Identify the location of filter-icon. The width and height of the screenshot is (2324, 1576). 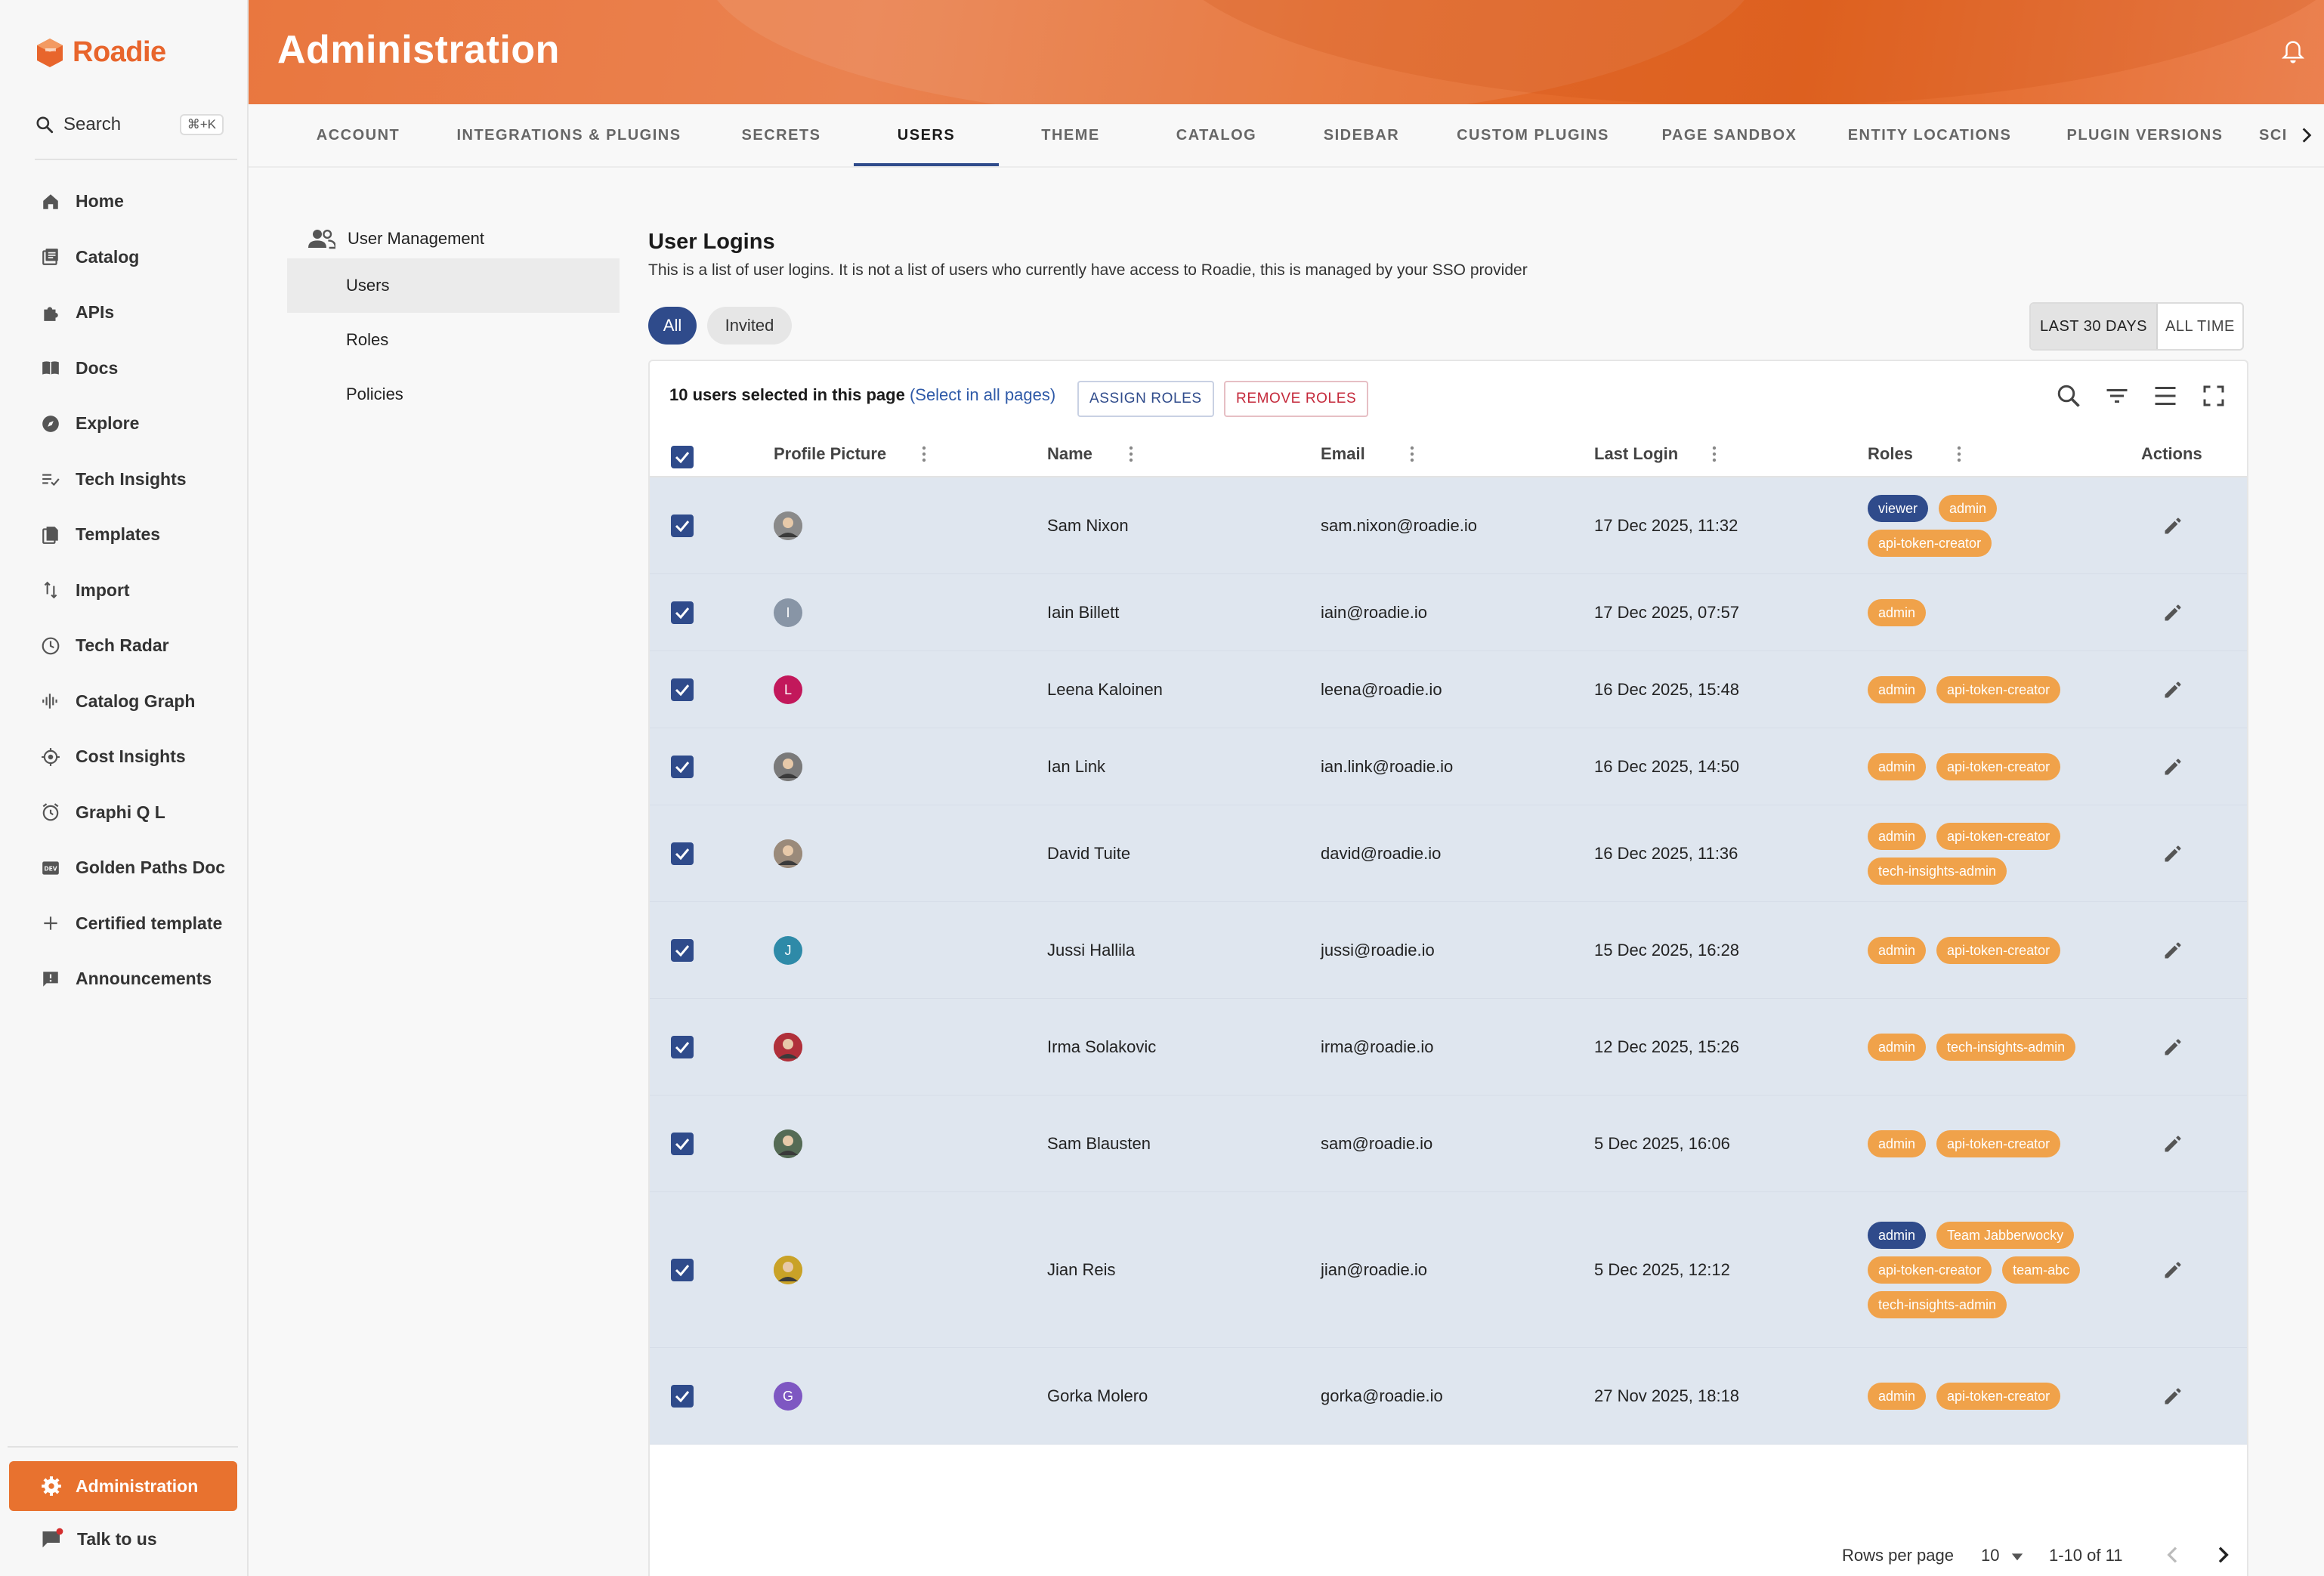
(2117, 395).